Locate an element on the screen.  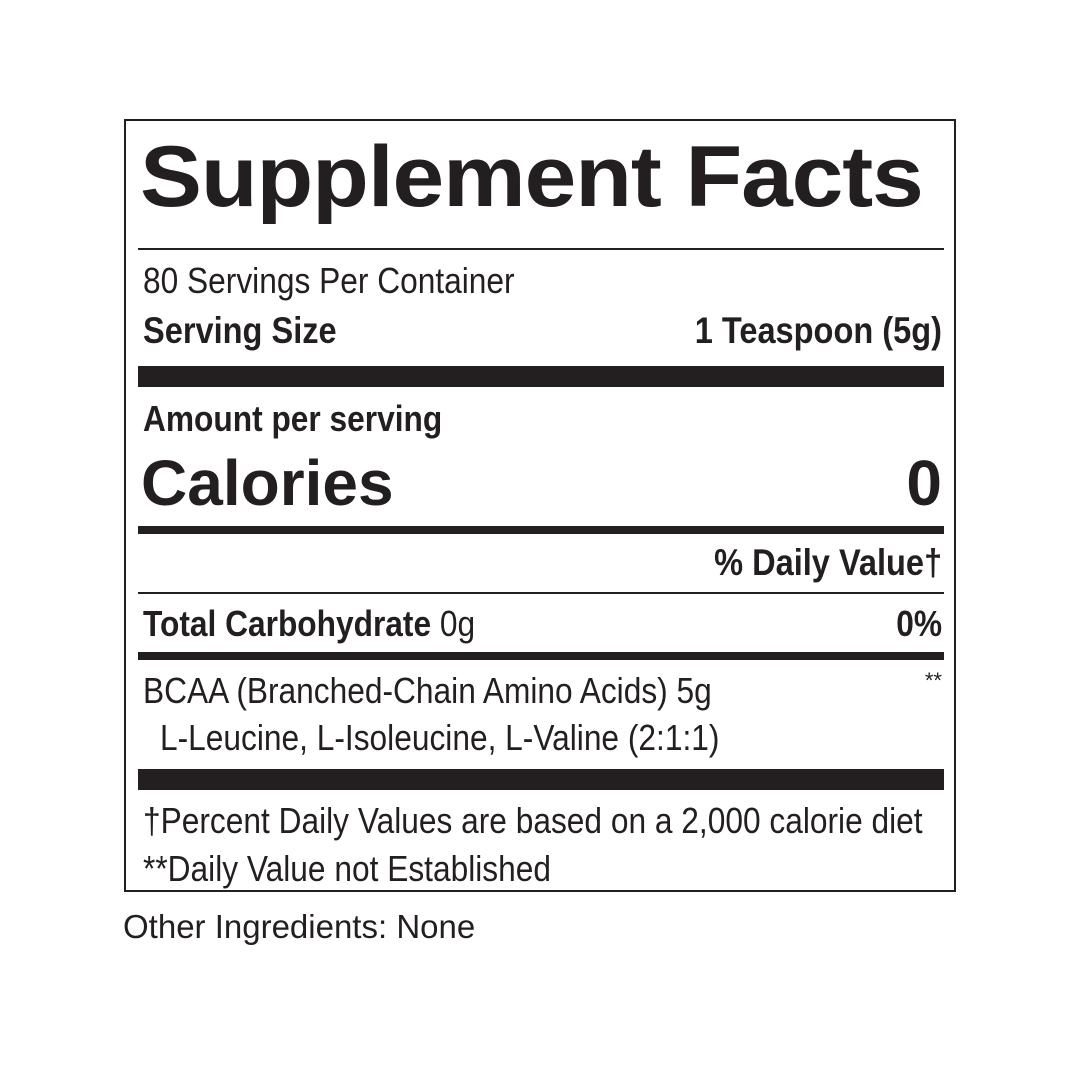
footnote-not-established: **Daily Value not Established is located at coordinates (347, 868).